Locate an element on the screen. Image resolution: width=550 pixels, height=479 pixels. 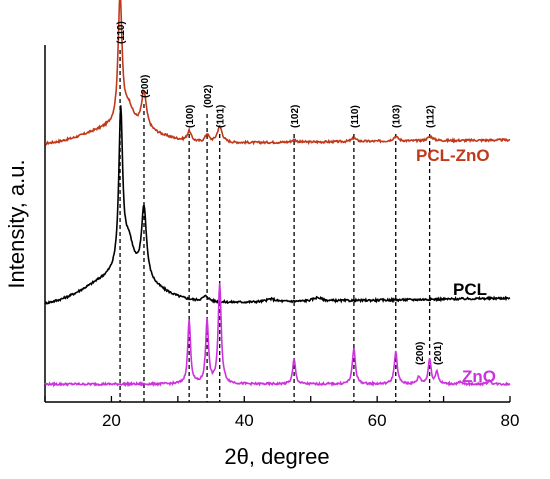
x-tick-label: 40 is located at coordinates (244, 420).